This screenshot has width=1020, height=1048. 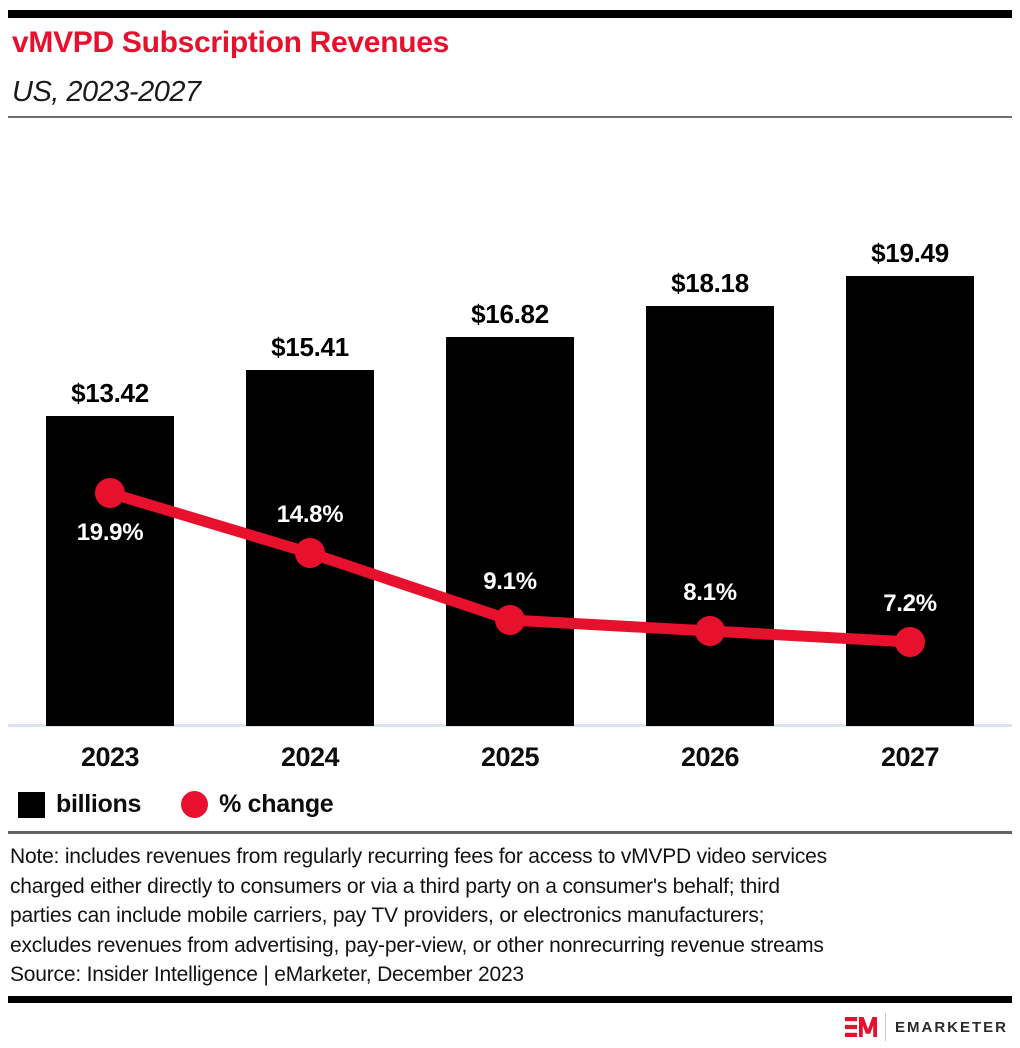 I want to click on legend-item-billions: billions, so click(x=79, y=804).